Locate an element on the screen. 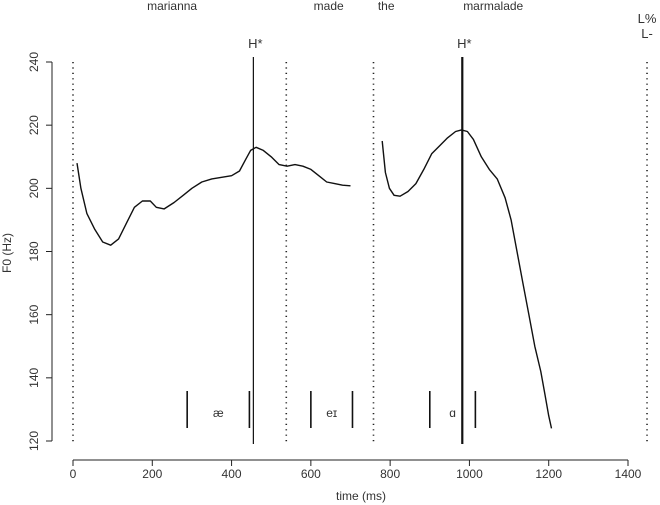 The width and height of the screenshot is (660, 505). x-tick-label: 800 is located at coordinates (390, 474).